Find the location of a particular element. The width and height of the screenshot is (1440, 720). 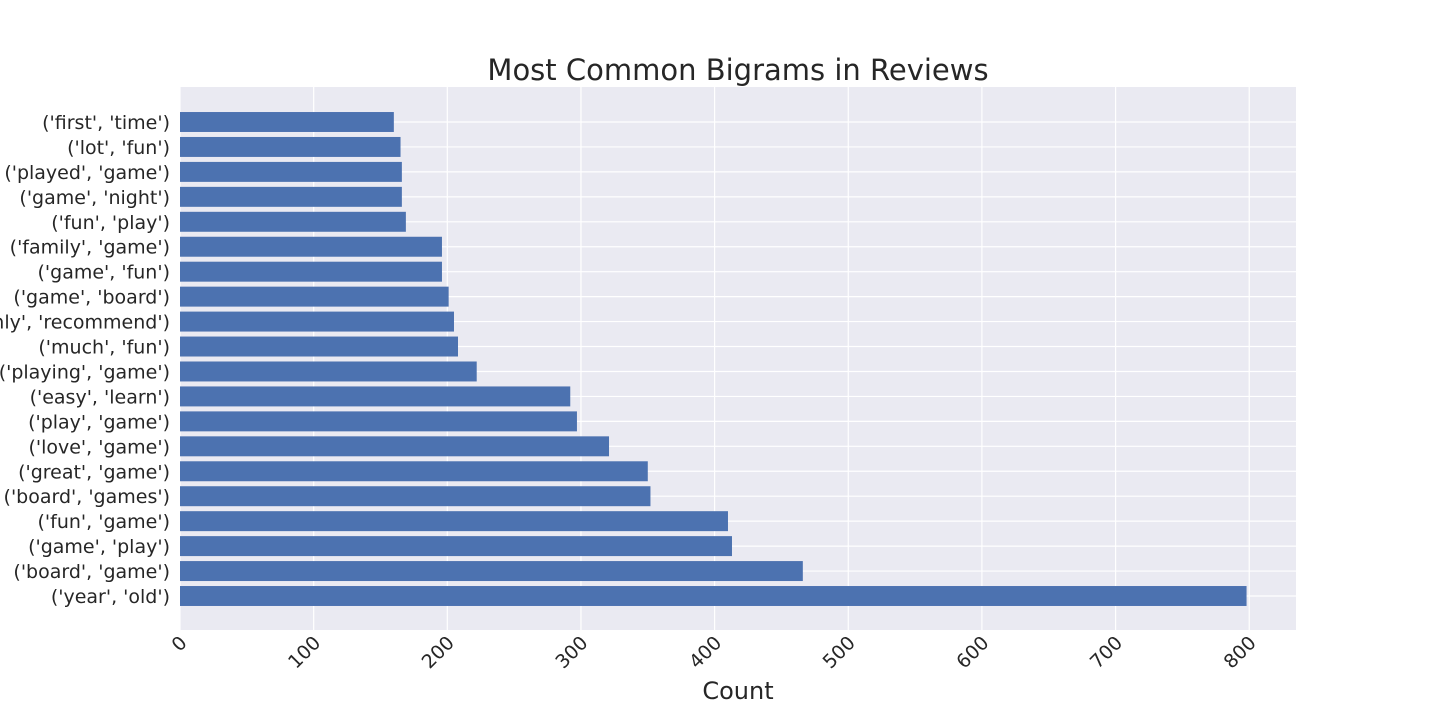

y-tick-label: ('game', 'night') is located at coordinates (94, 198).